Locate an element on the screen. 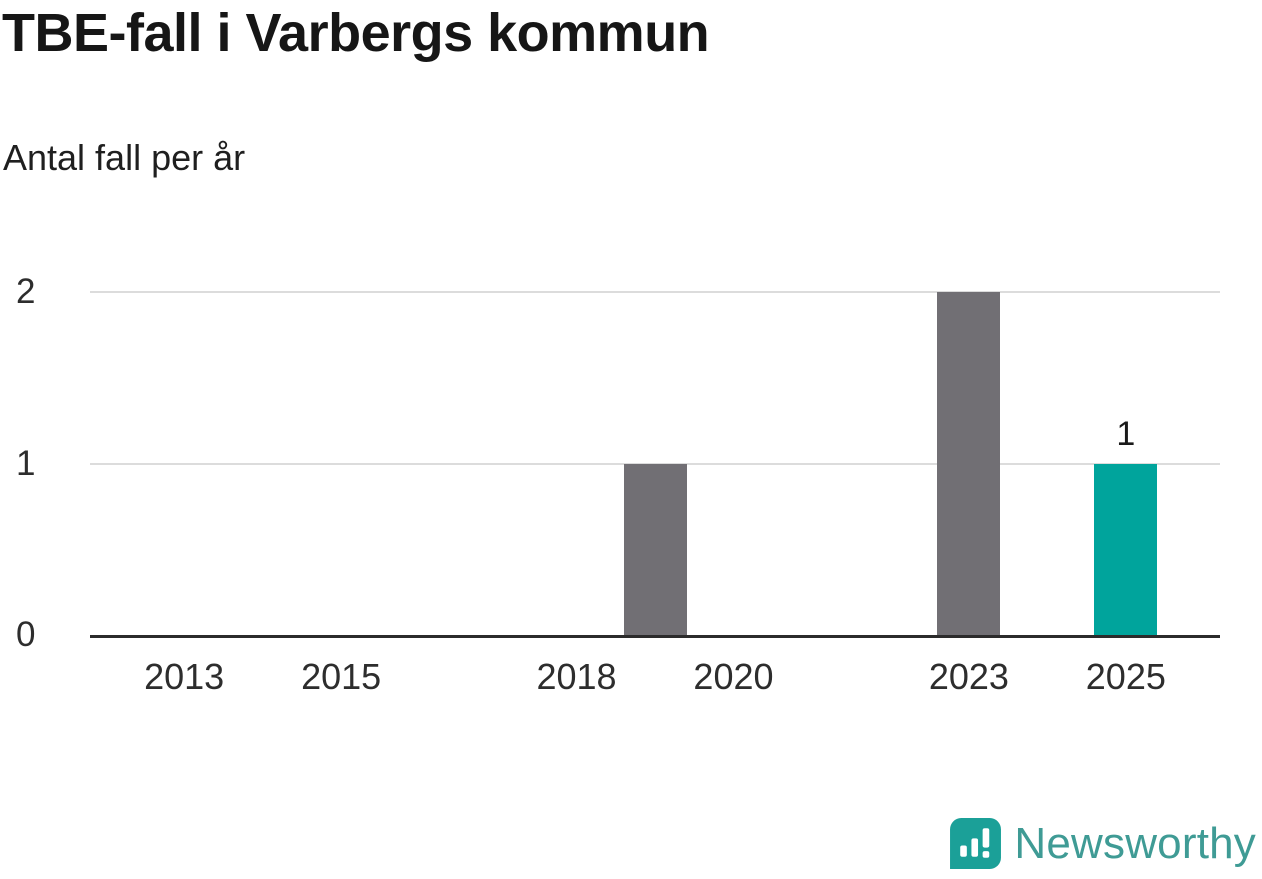 The image size is (1262, 879). newsworthy-logo-icon is located at coordinates (975, 843).